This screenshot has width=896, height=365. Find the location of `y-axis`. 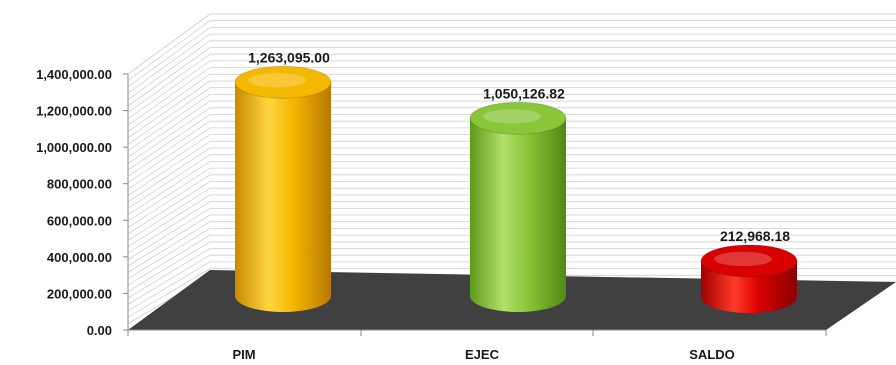

y-axis is located at coordinates (126, 202).